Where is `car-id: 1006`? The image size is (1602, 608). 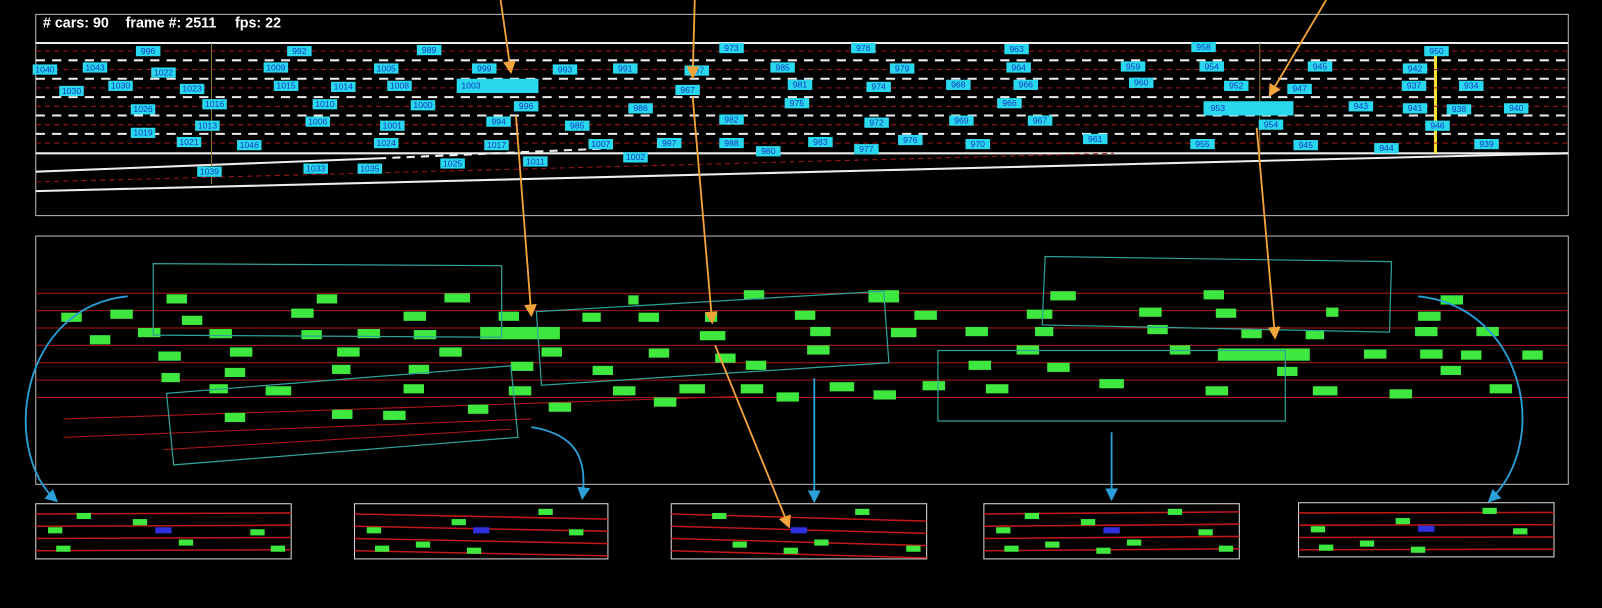 car-id: 1006 is located at coordinates (317, 121).